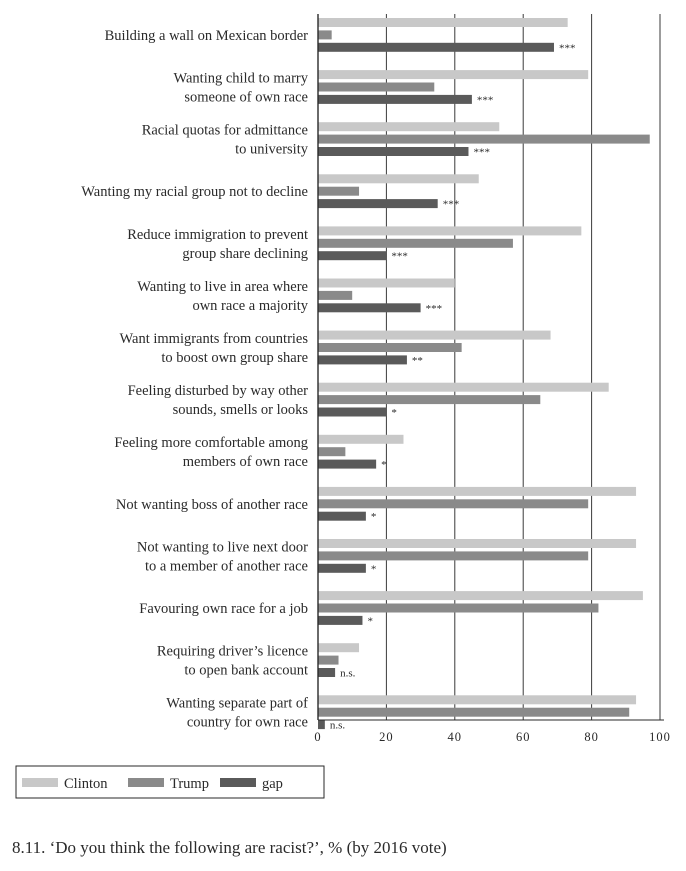  I want to click on legend-swatch-gap, so click(238, 782).